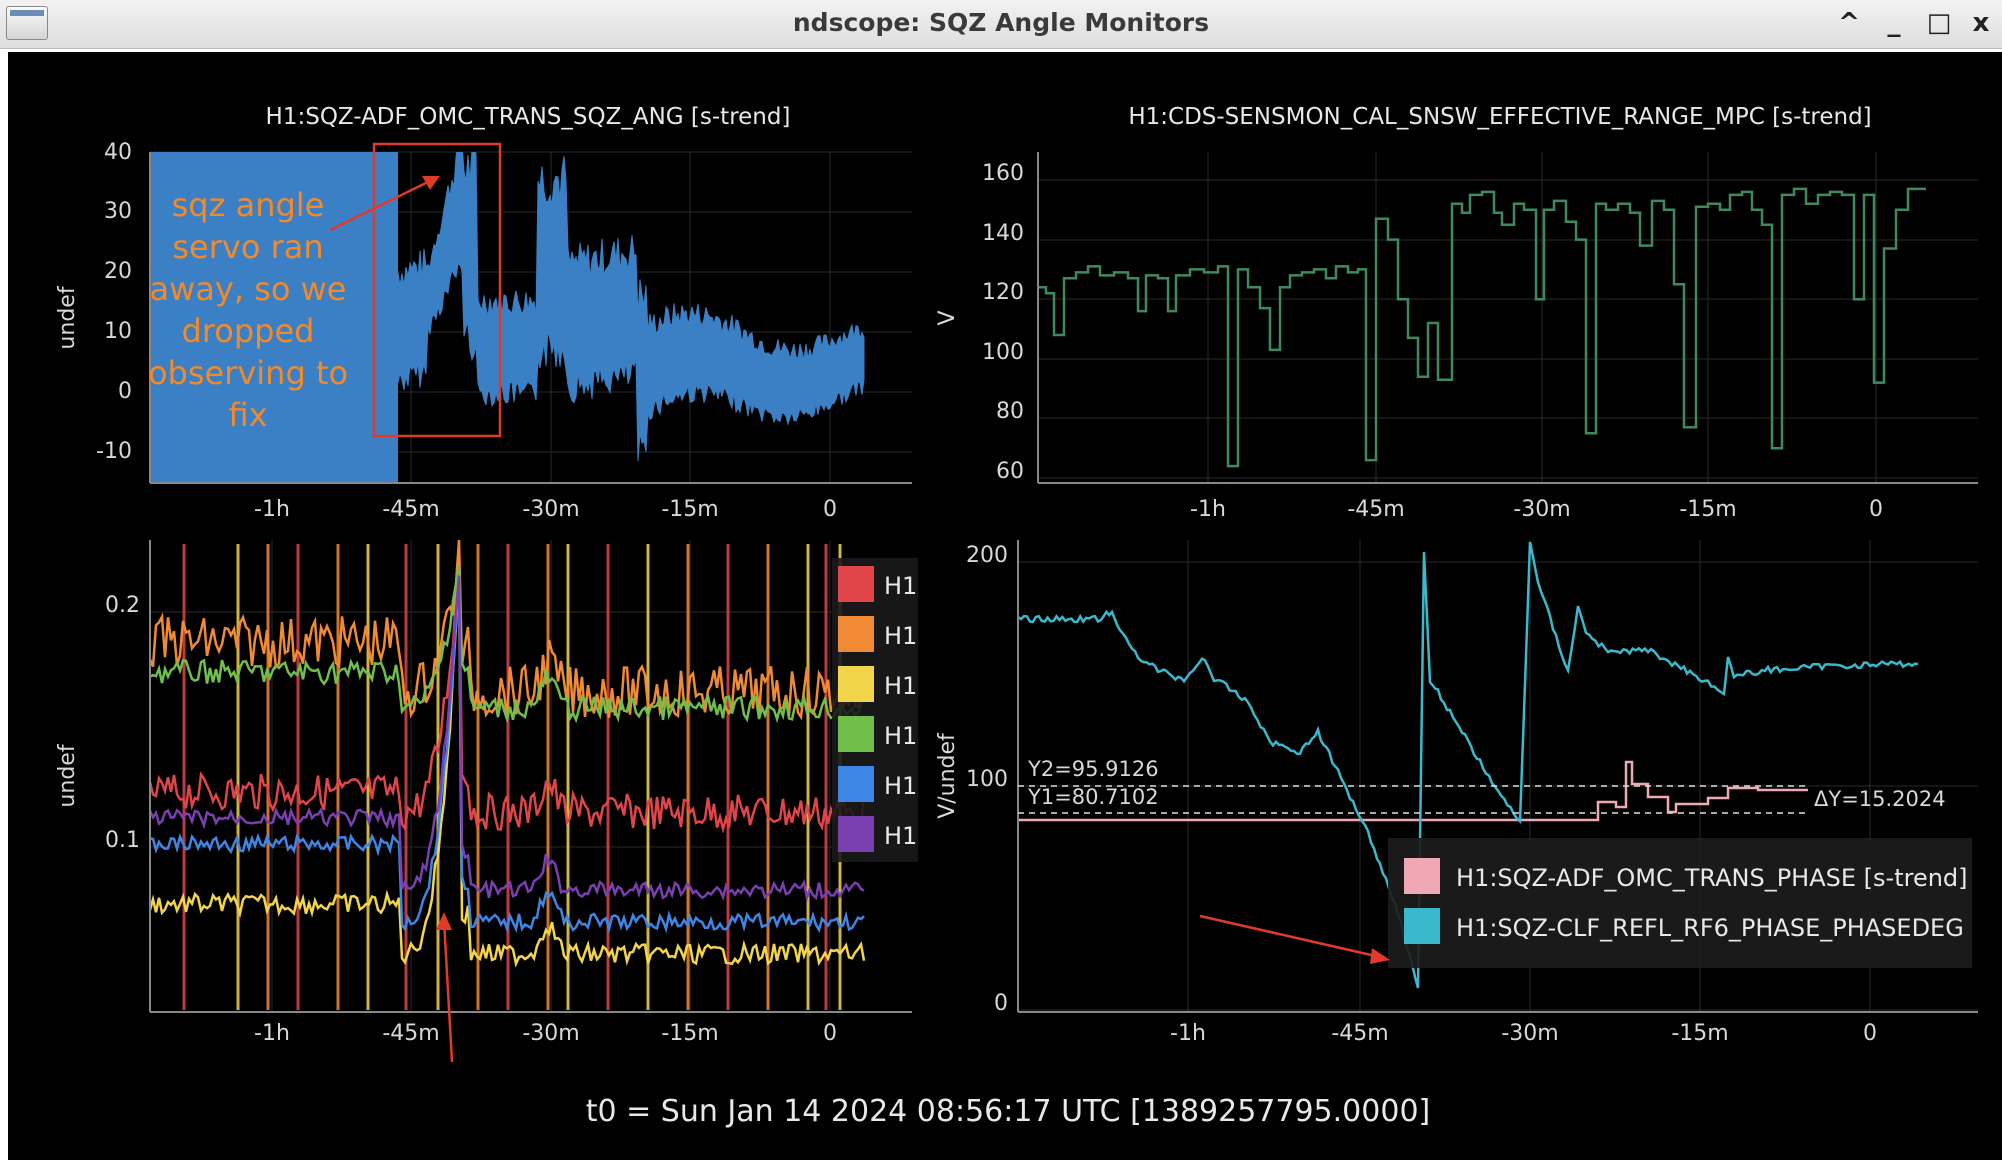  What do you see at coordinates (27, 23) in the screenshot?
I see `window-menu-icon` at bounding box center [27, 23].